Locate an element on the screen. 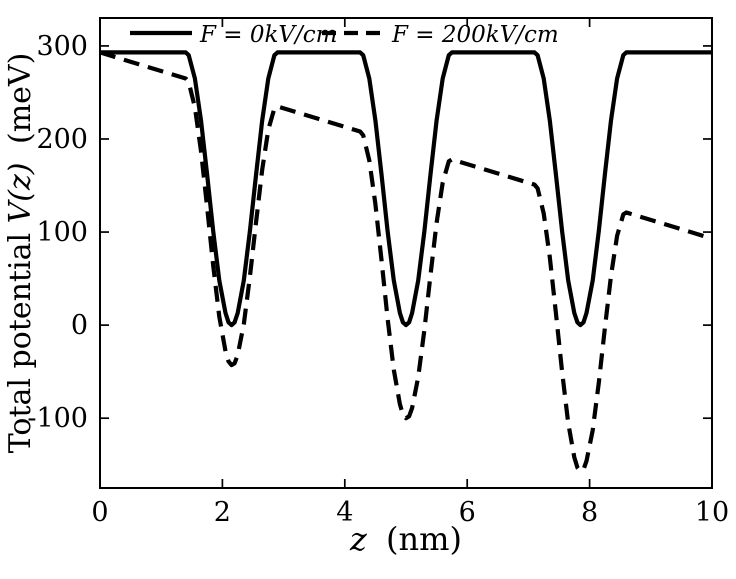 The width and height of the screenshot is (736, 579). y-tick-label: 100 is located at coordinates (62, 232).